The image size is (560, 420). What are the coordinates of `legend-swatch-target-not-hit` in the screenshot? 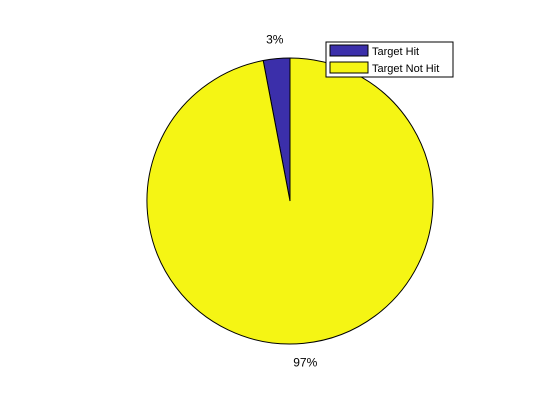 It's located at (349, 67).